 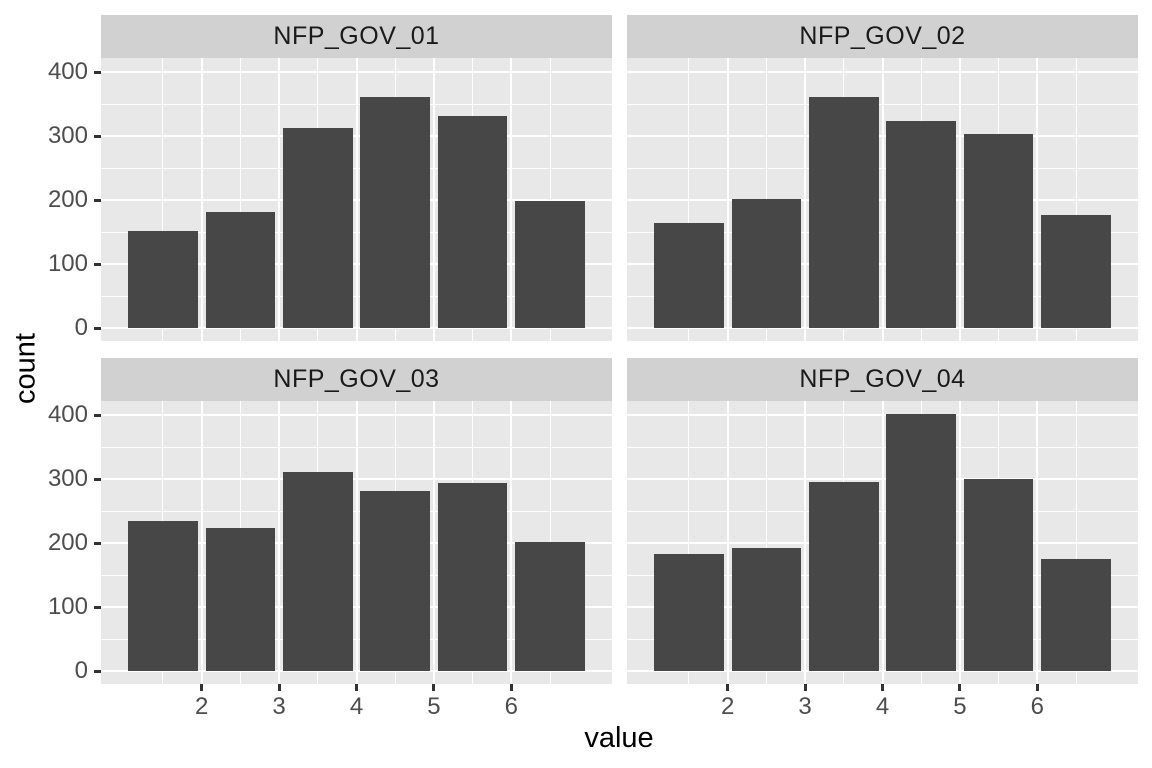 I want to click on facet-strip: NFP_GOV_02, so click(x=882, y=36).